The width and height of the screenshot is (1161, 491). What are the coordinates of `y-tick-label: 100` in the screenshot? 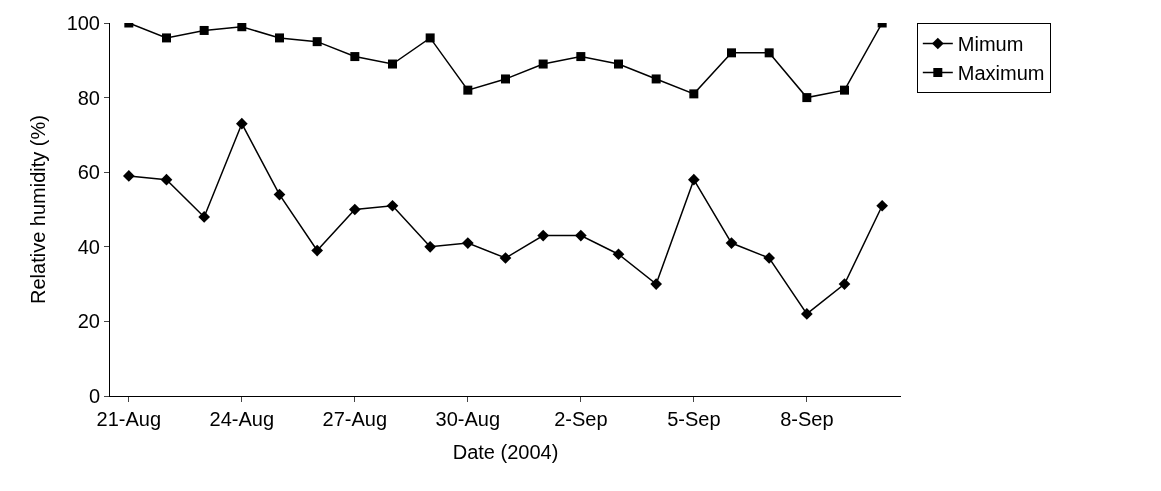 It's located at (83, 23).